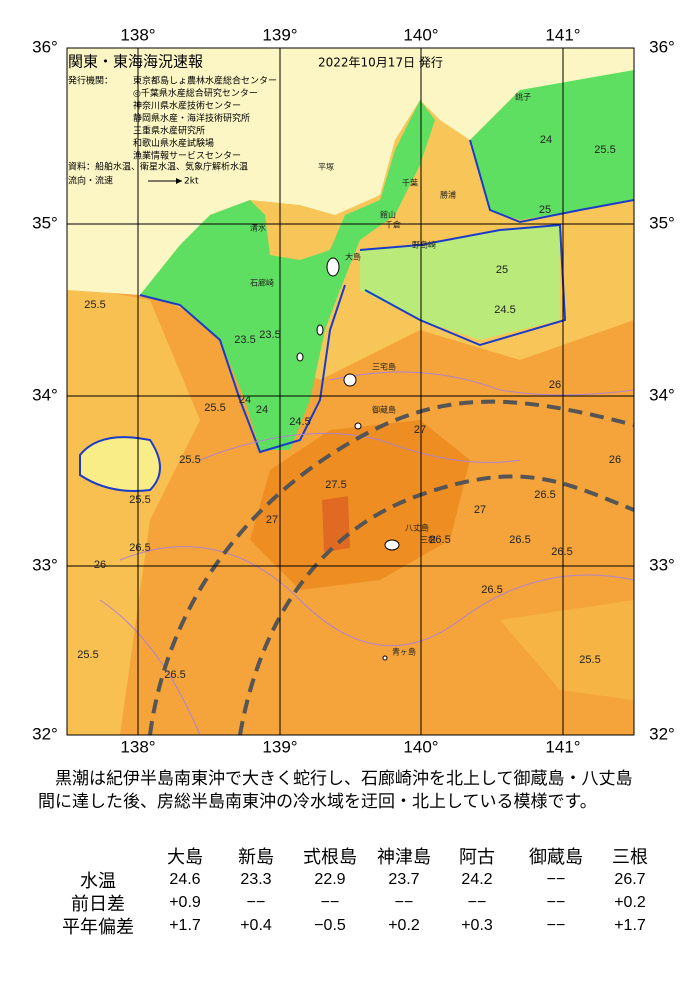 This screenshot has height=989, width=700. What do you see at coordinates (256, 925) in the screenshot?
I see `table-cell: +0.4` at bounding box center [256, 925].